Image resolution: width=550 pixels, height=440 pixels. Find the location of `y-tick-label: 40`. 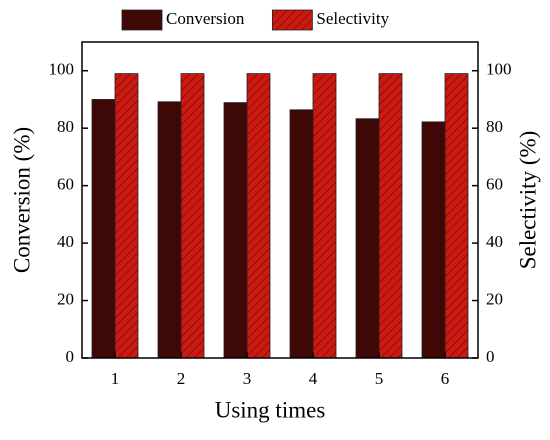

y-tick-label: 40 is located at coordinates (65, 241).